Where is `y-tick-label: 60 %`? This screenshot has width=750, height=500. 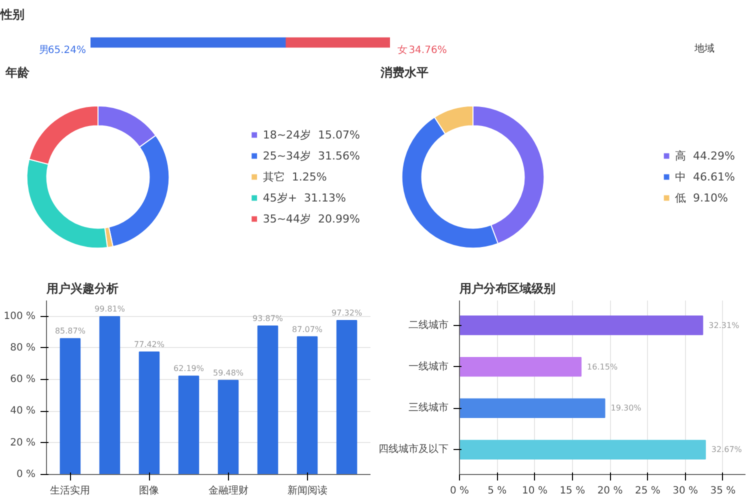 y-tick-label: 60 % is located at coordinates (23, 380).